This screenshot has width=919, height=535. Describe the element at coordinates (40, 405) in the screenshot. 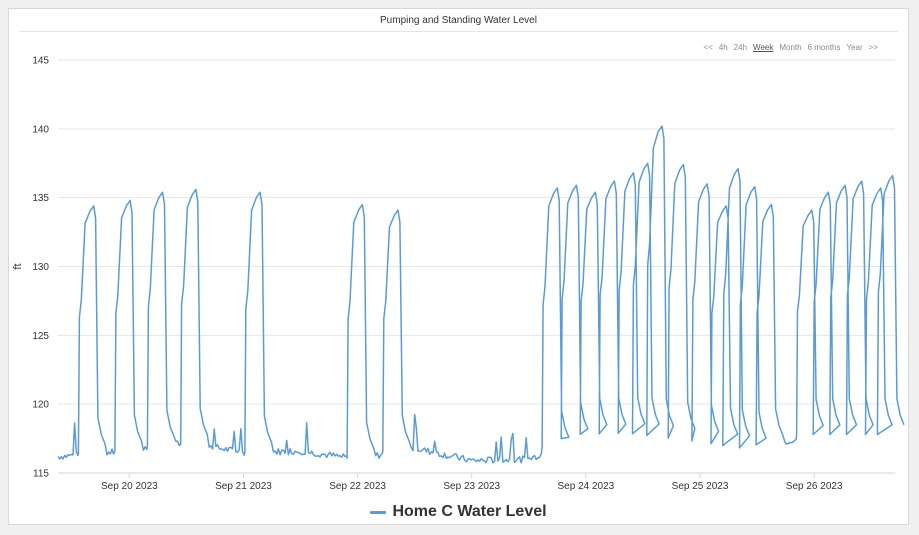

I see `y-tick-label: 120` at that location.